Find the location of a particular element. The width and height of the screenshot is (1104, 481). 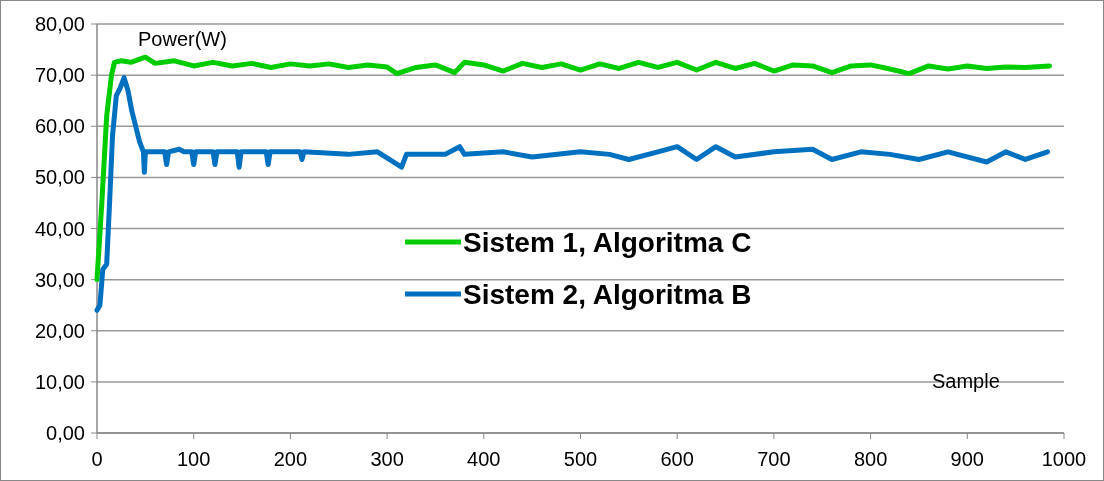

x-tick-label: 1000 is located at coordinates (1064, 459).